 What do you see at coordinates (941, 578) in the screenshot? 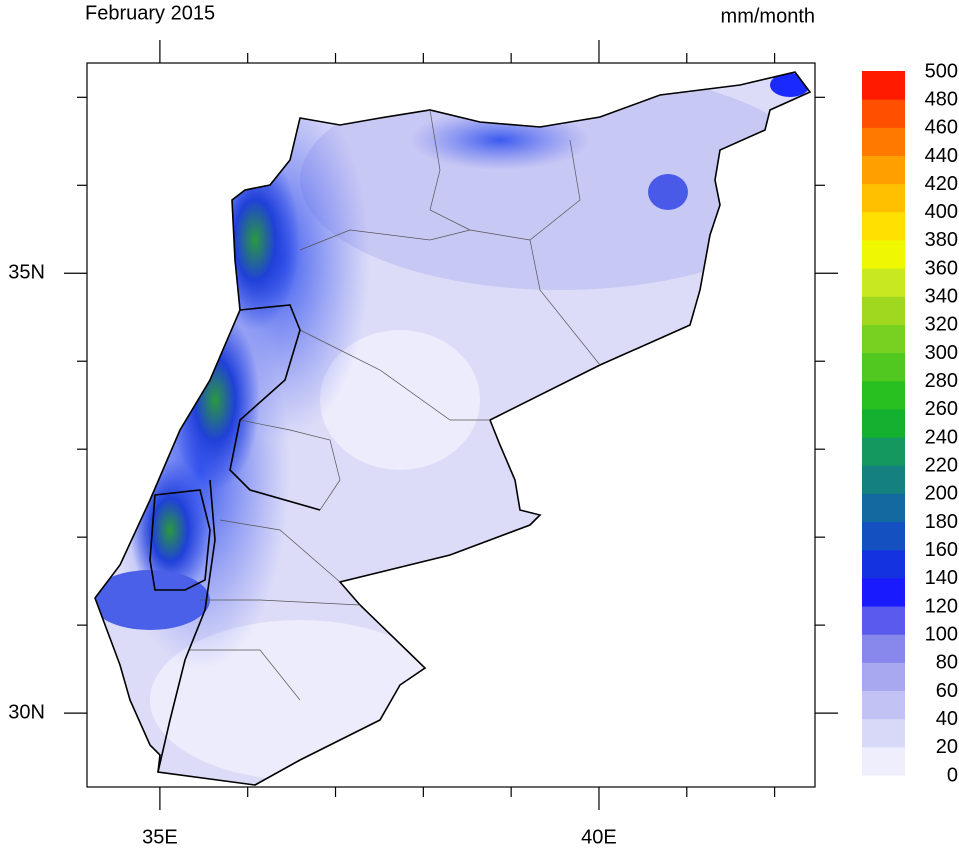
I see `colorbar-label: 140` at bounding box center [941, 578].